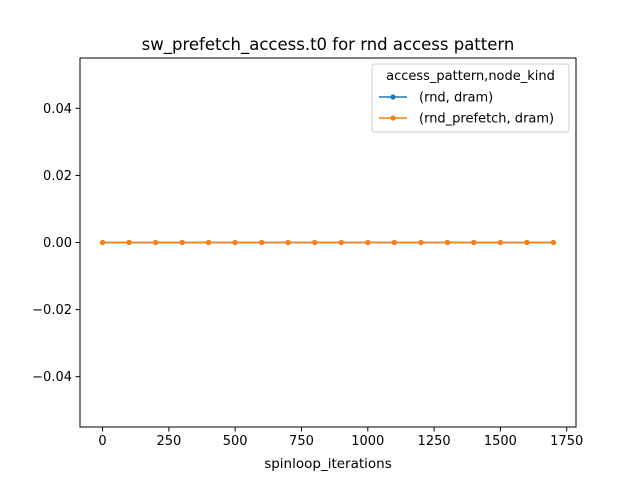 The image size is (640, 484). What do you see at coordinates (434, 441) in the screenshot?
I see `x-tick-label: 1250` at bounding box center [434, 441].